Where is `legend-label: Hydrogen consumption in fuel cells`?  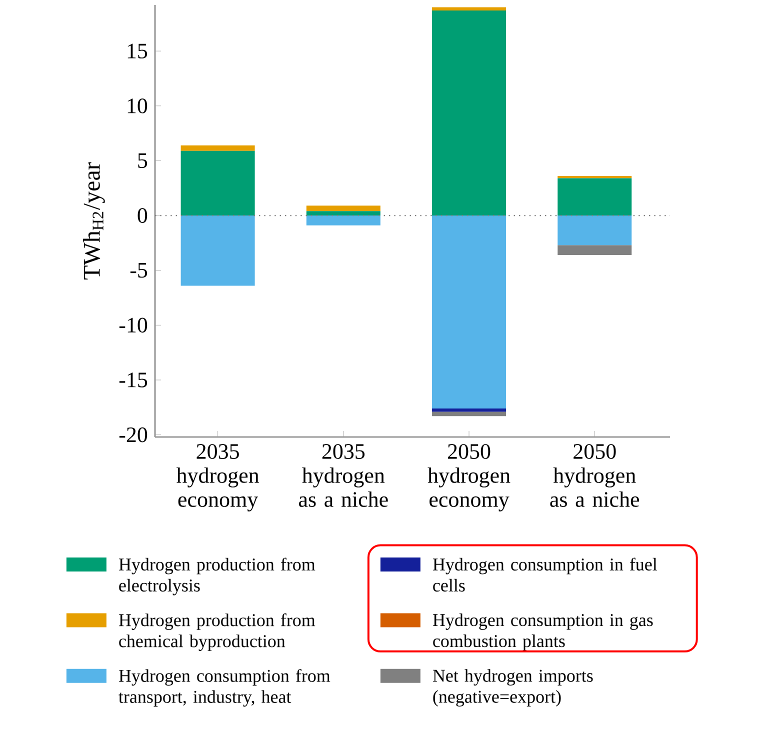 legend-label: Hydrogen consumption in fuel cells is located at coordinates (545, 575).